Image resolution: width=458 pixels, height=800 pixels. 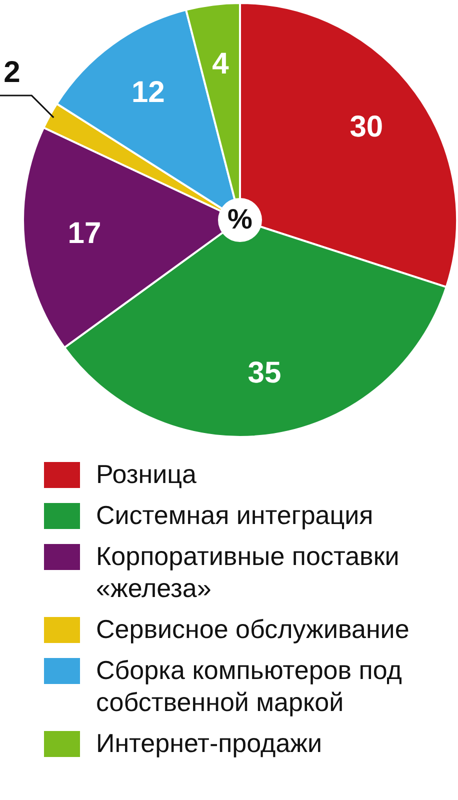 What do you see at coordinates (210, 743) in the screenshot?
I see `legend-label: Интернет-продажи` at bounding box center [210, 743].